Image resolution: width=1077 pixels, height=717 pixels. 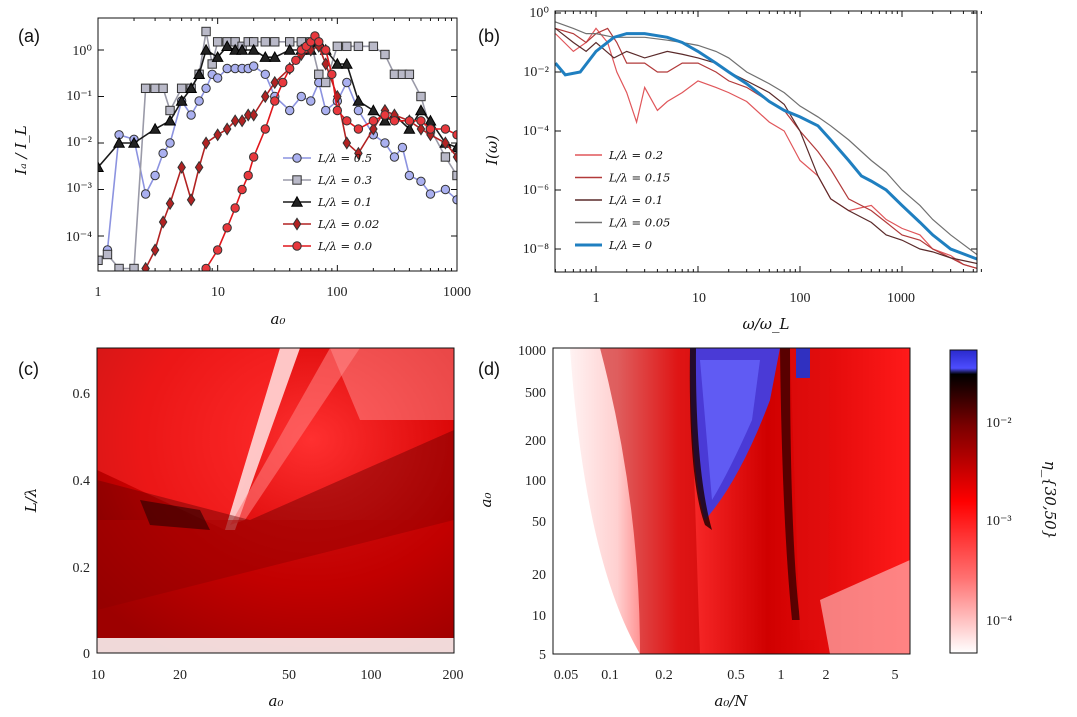 What do you see at coordinates (999, 423) in the screenshot?
I see `cbar-tick-1e-2: 10⁻²` at bounding box center [999, 423].